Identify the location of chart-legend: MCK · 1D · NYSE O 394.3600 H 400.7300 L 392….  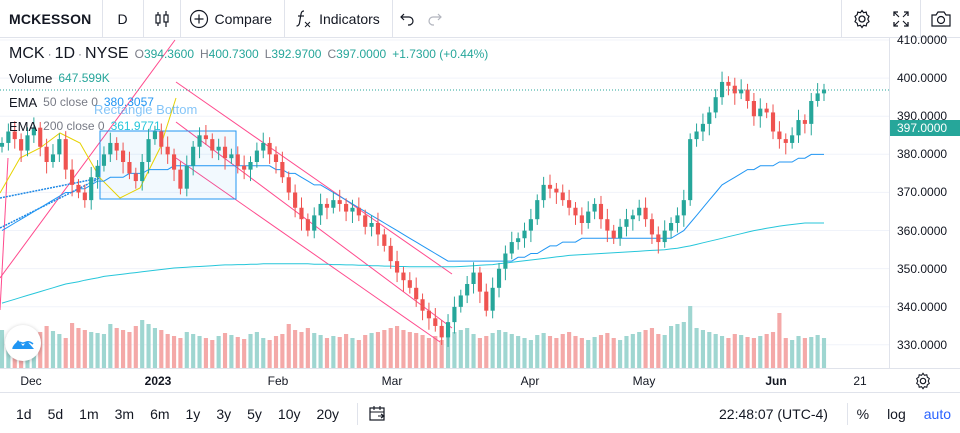
(248, 90).